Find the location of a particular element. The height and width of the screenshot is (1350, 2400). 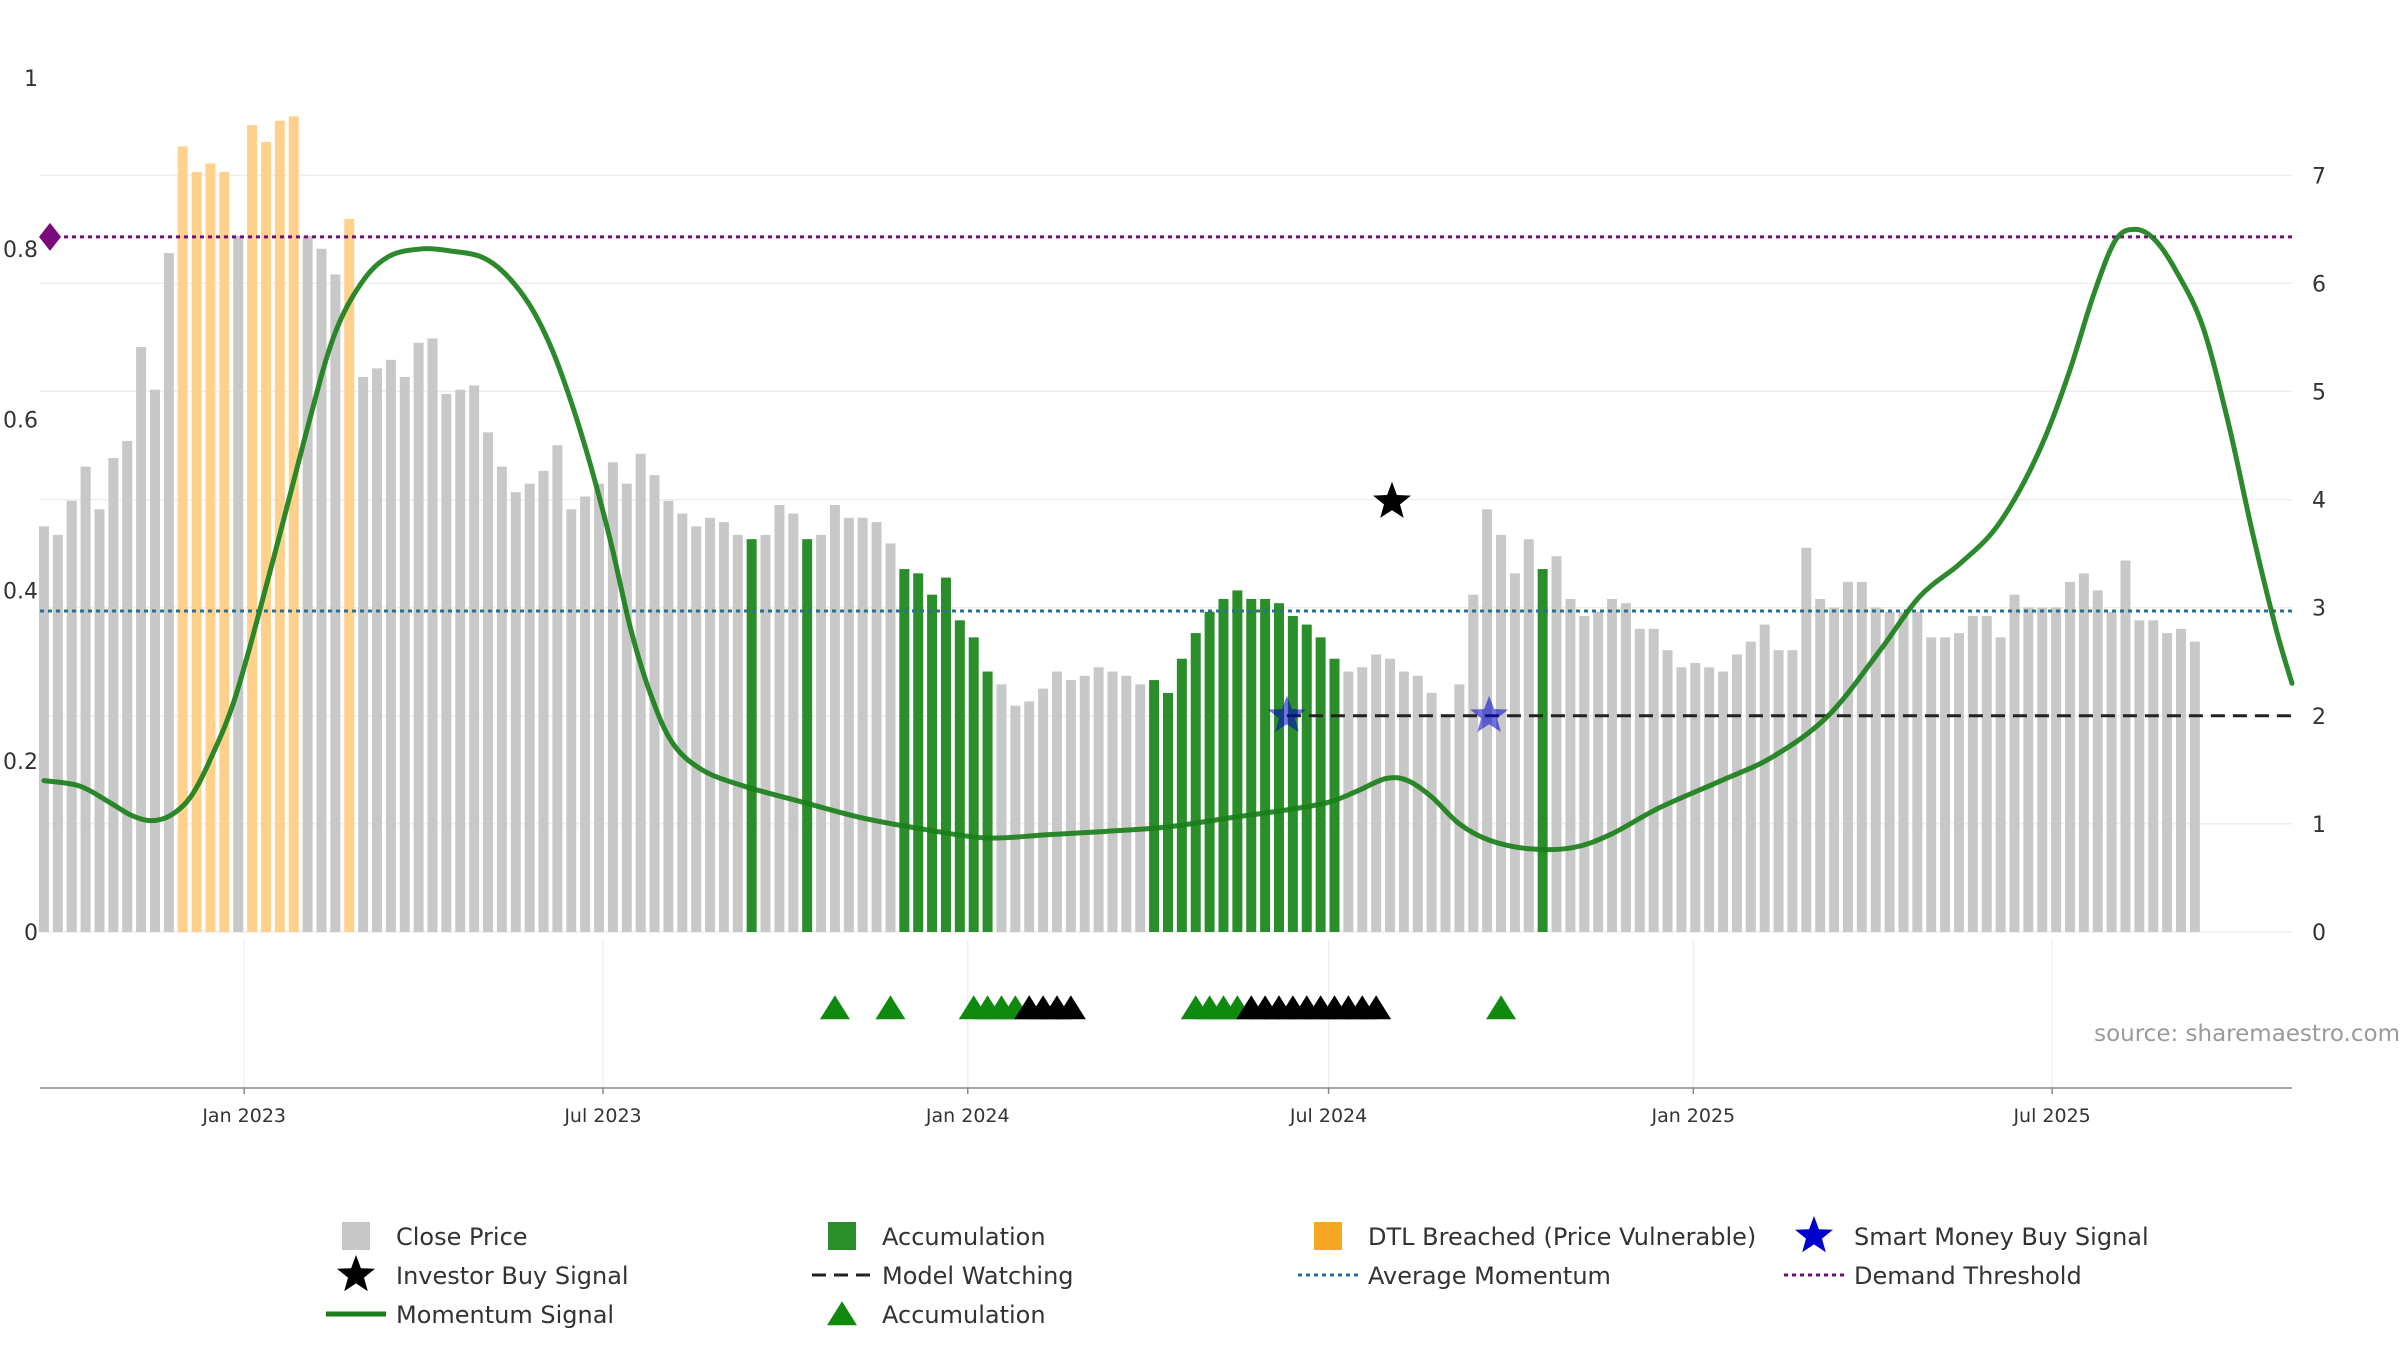

demand-threshold-marker is located at coordinates (50, 236).